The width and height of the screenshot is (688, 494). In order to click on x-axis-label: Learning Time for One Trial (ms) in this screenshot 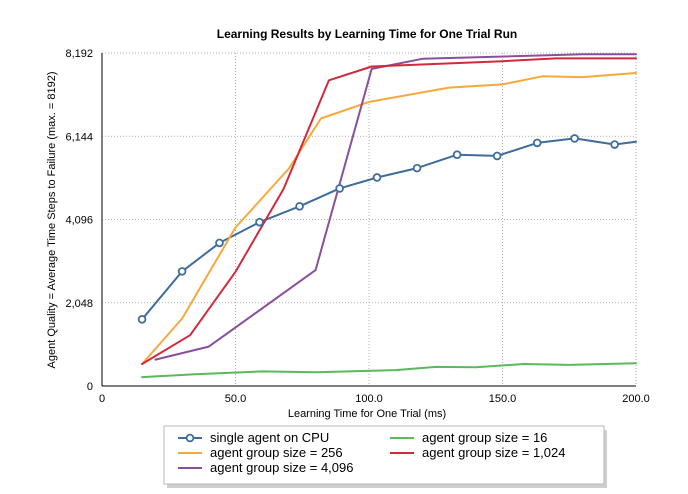, I will do `click(367, 414)`.